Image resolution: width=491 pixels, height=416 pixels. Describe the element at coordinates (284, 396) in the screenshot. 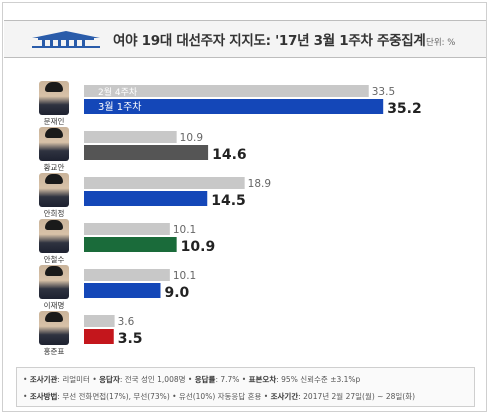

I see `footer-label: 조사기간` at that location.